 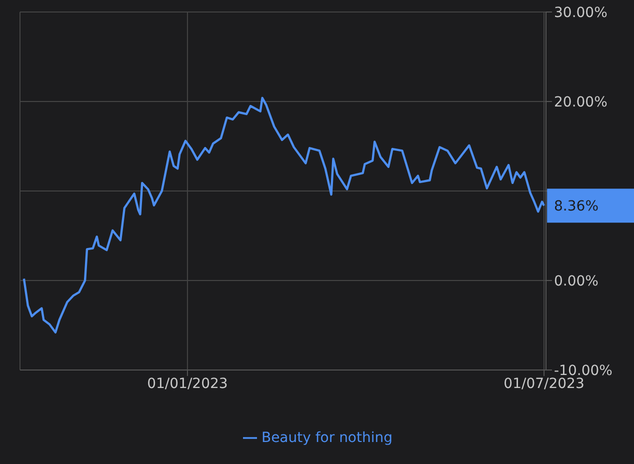 I want to click on annotation: 8.36%, so click(x=576, y=206).